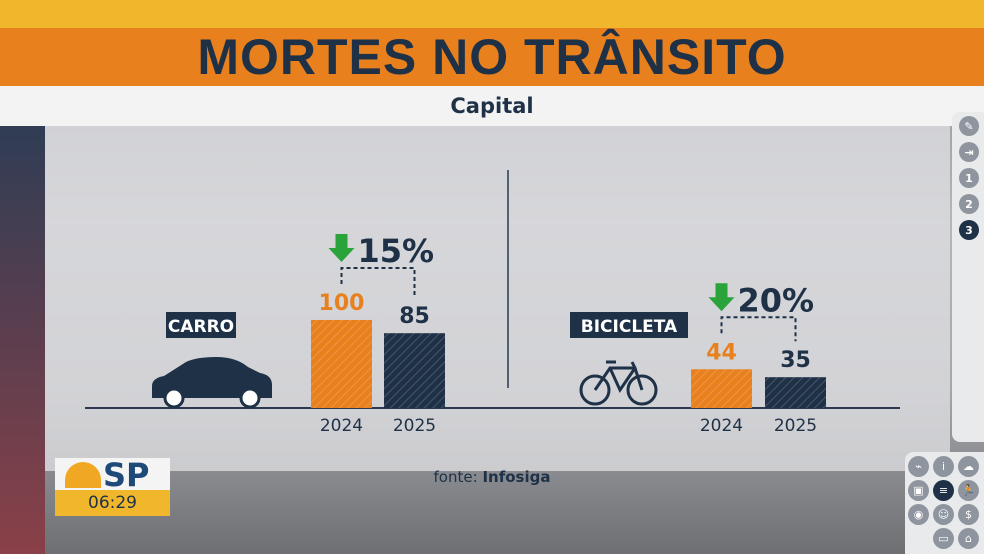 The height and width of the screenshot is (554, 984). Describe the element at coordinates (776, 300) in the screenshot. I see `change-label: 20%` at that location.